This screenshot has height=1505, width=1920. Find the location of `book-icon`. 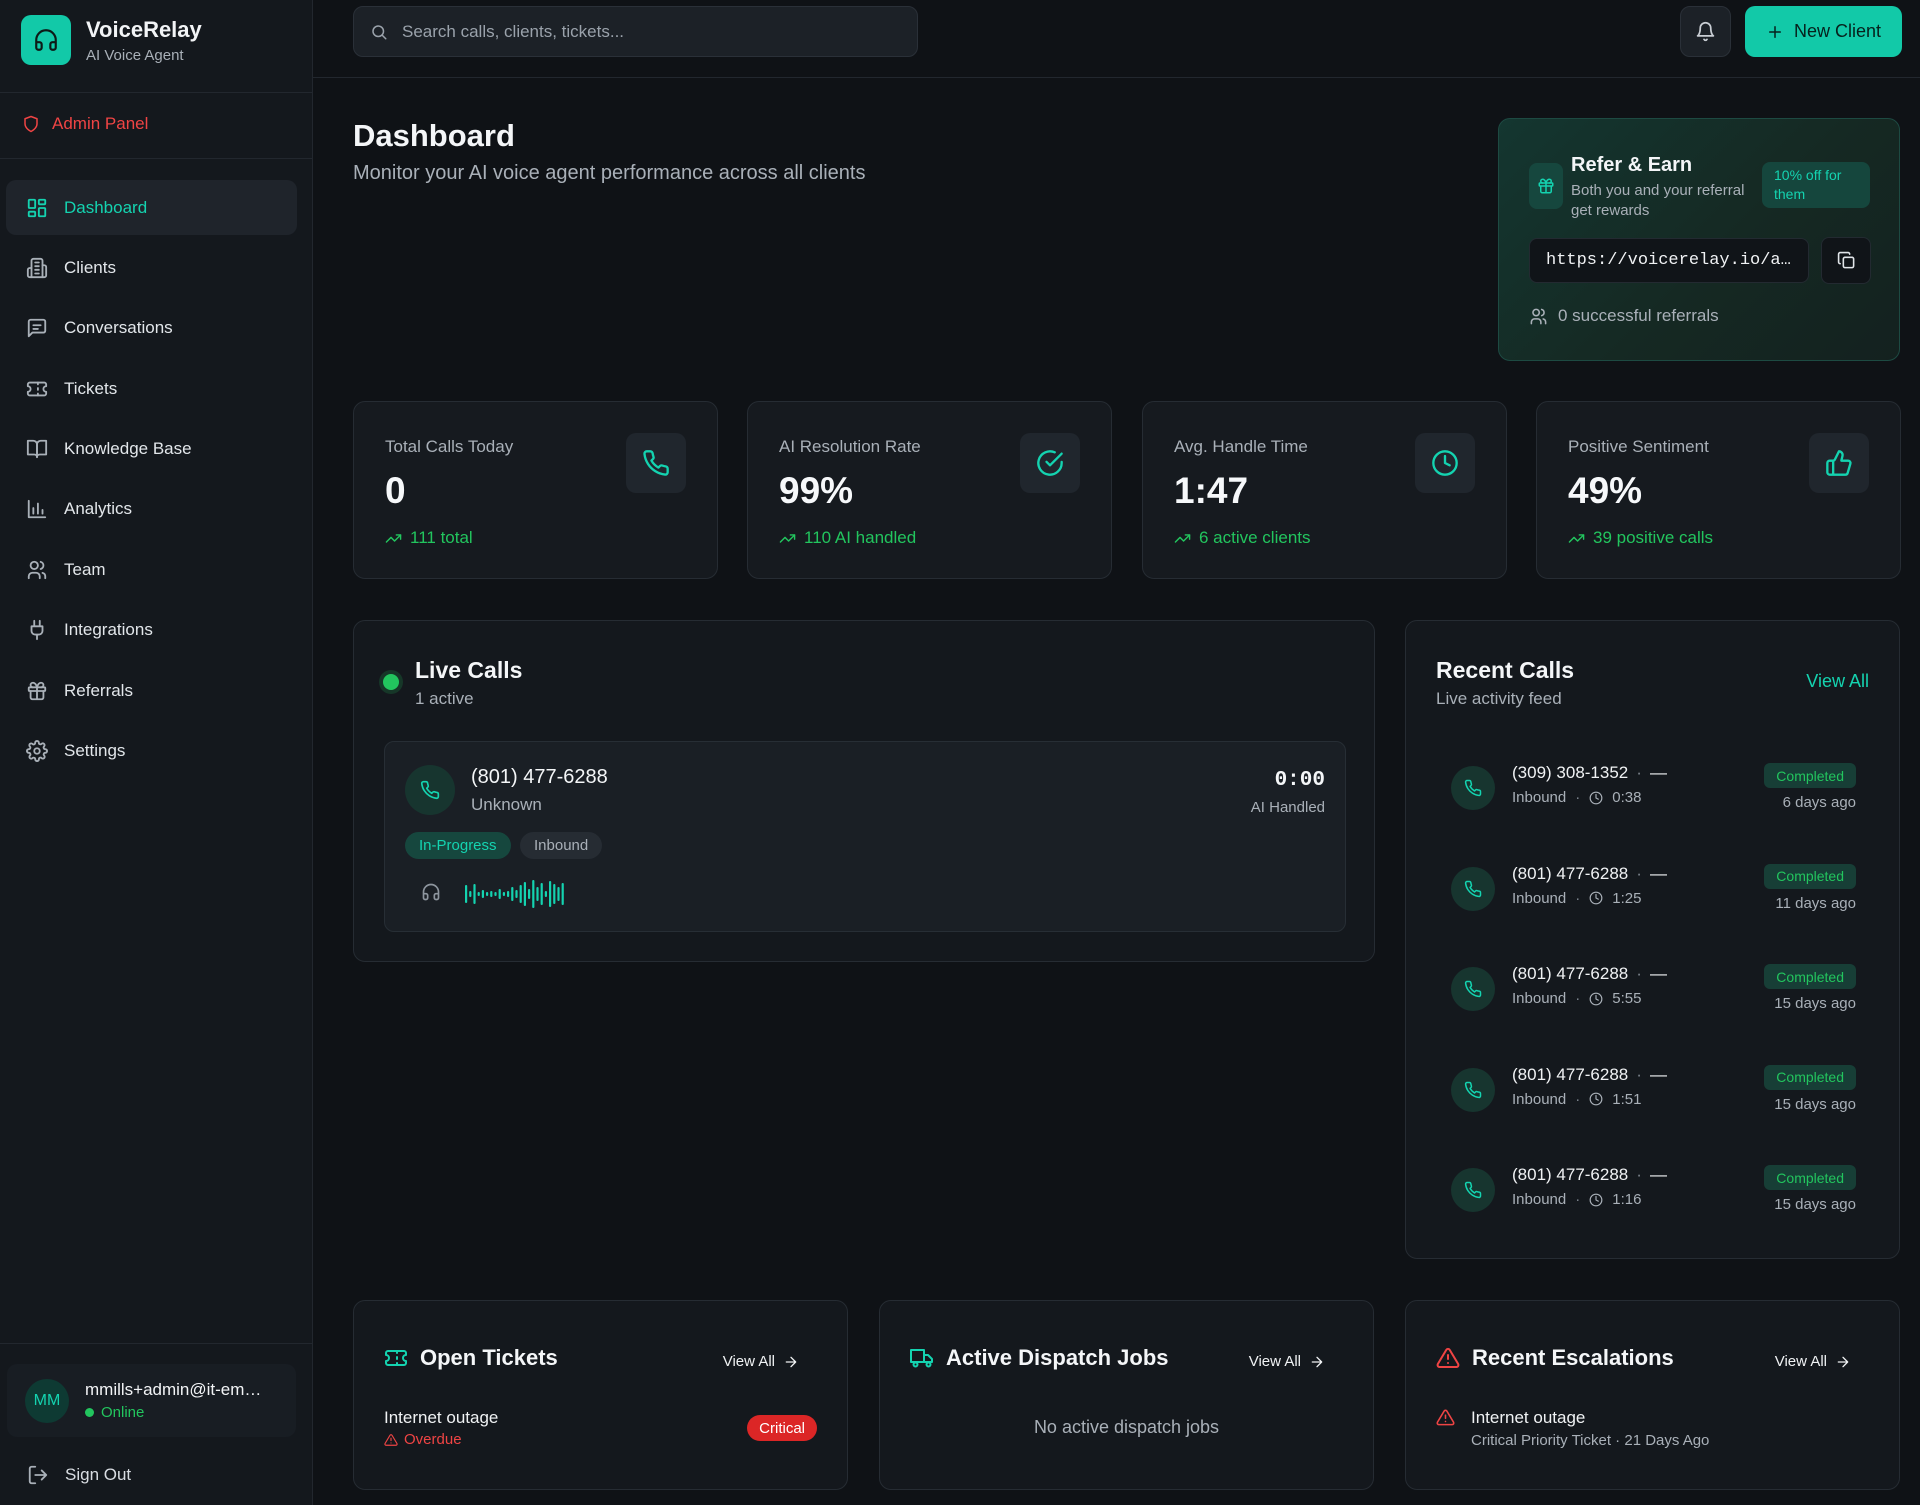

book-icon is located at coordinates (37, 449).